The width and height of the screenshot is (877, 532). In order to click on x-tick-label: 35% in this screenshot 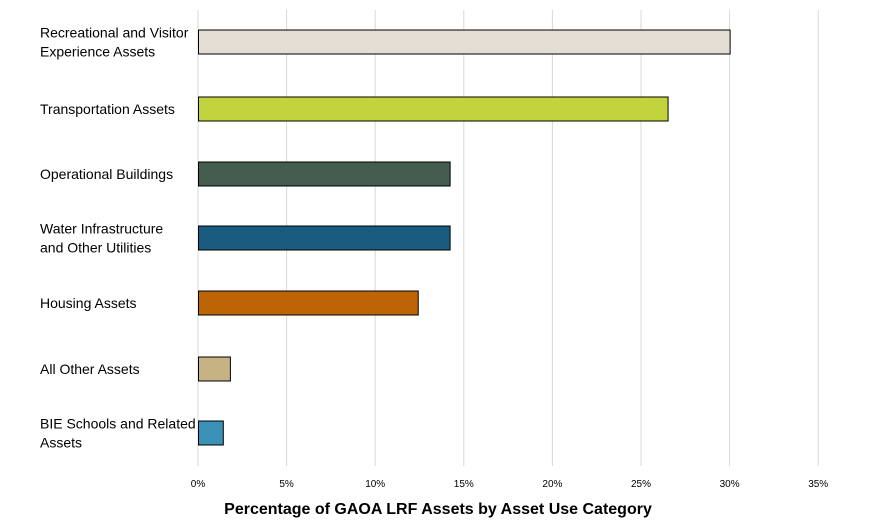, I will do `click(818, 484)`.